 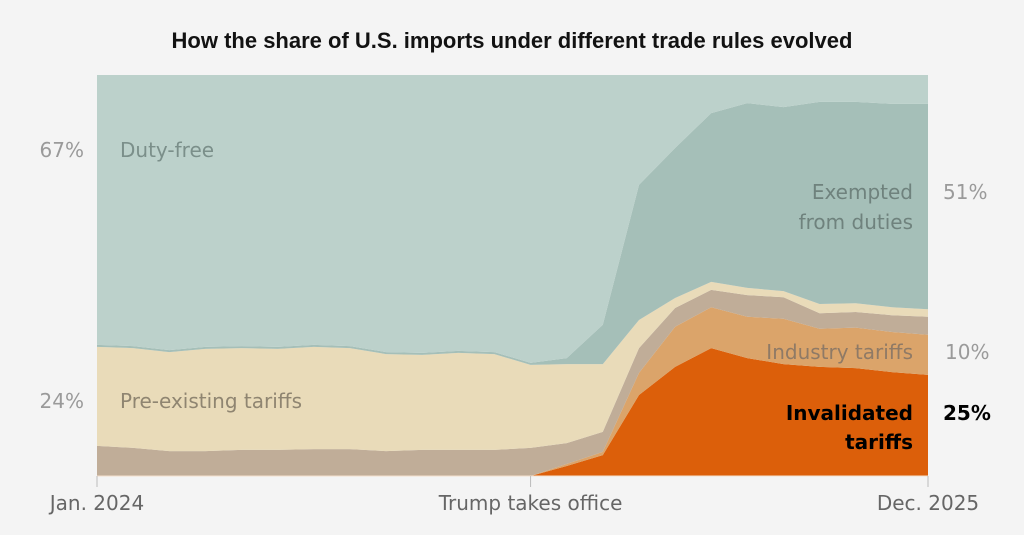 I want to click on preexisting-start-value: 24%, so click(x=62, y=401).